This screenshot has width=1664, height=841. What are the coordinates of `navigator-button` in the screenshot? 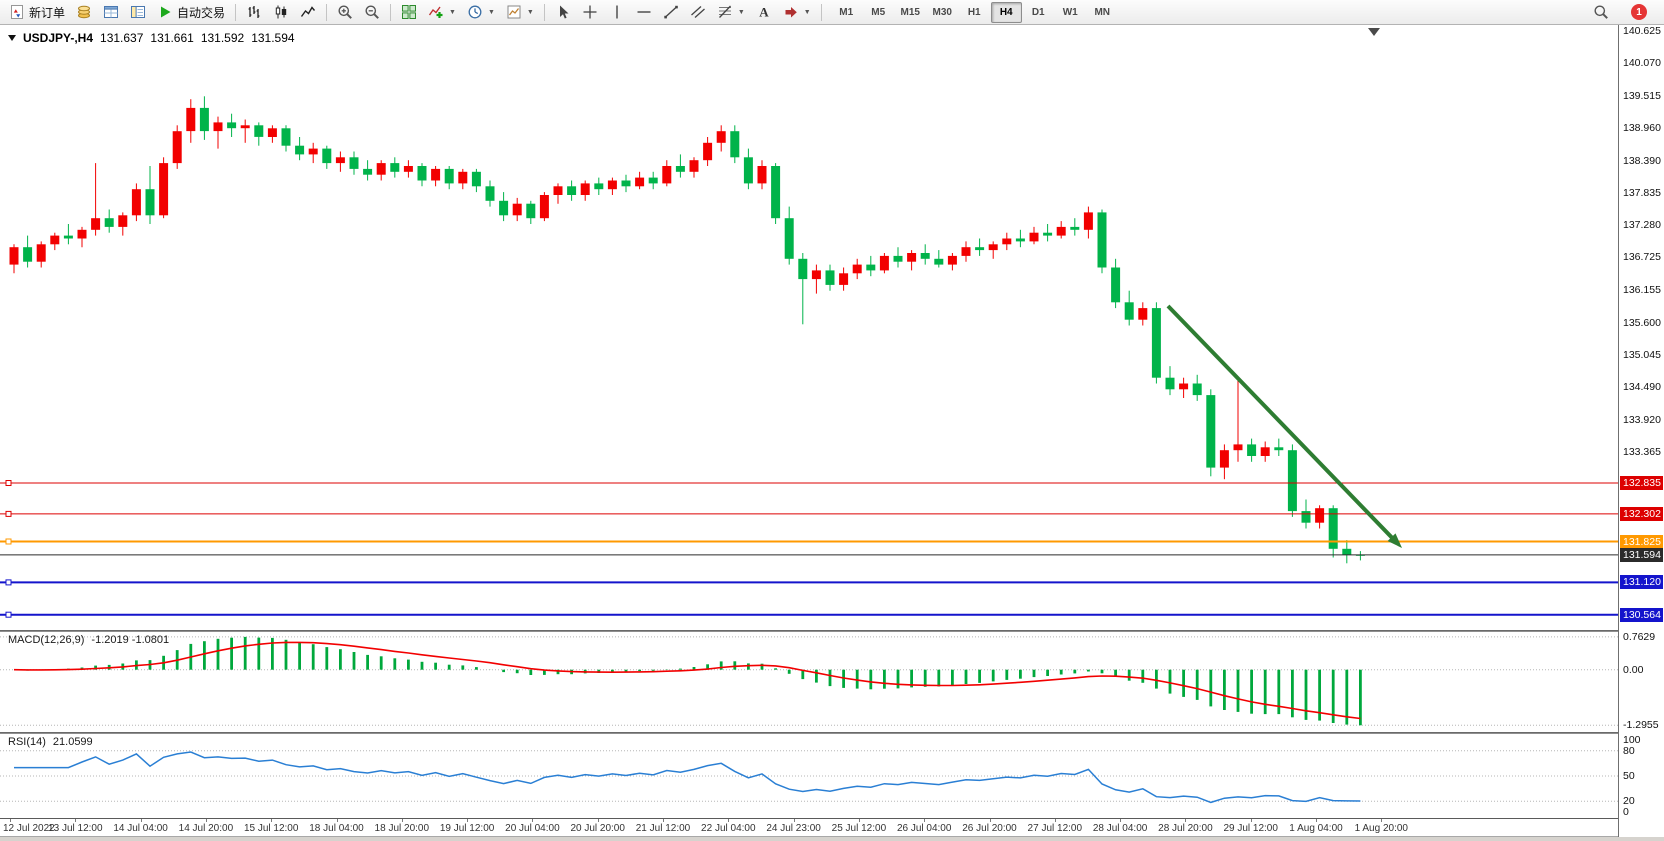 It's located at (138, 12).